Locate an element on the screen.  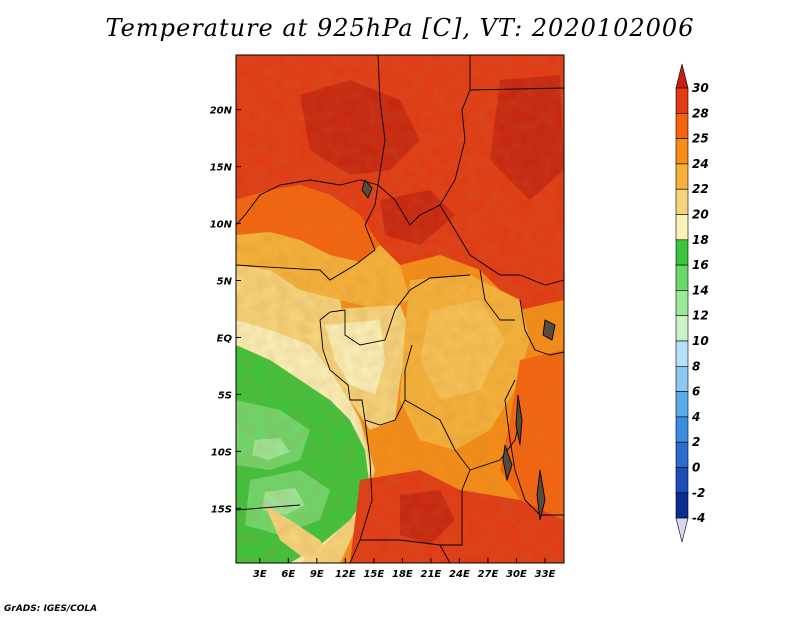
colorbar-label: 24 is located at coordinates (700, 164).